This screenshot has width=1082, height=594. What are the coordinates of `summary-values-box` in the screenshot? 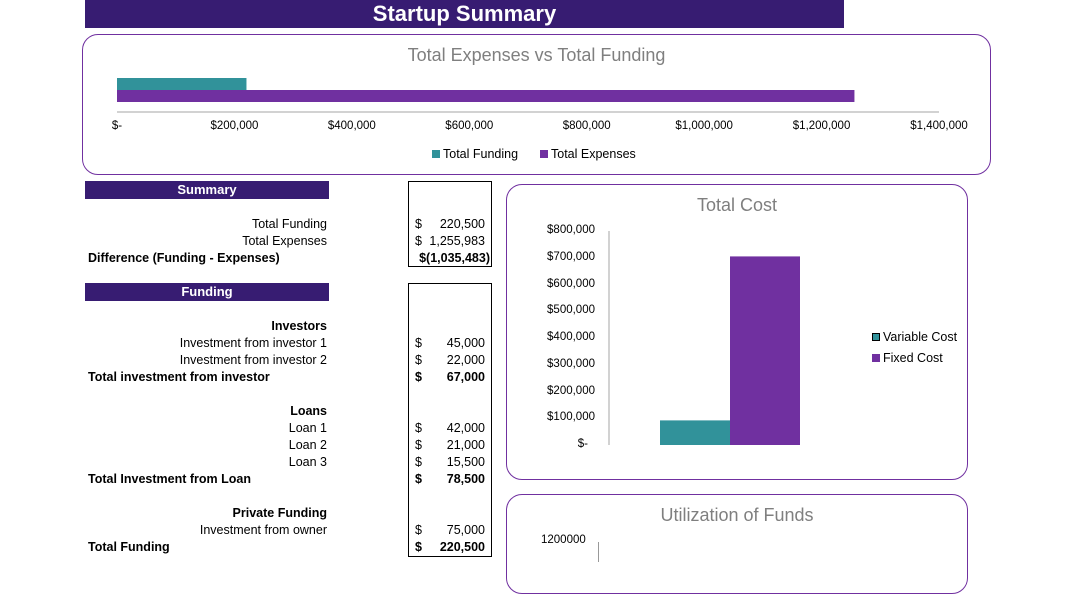 It's located at (450, 224).